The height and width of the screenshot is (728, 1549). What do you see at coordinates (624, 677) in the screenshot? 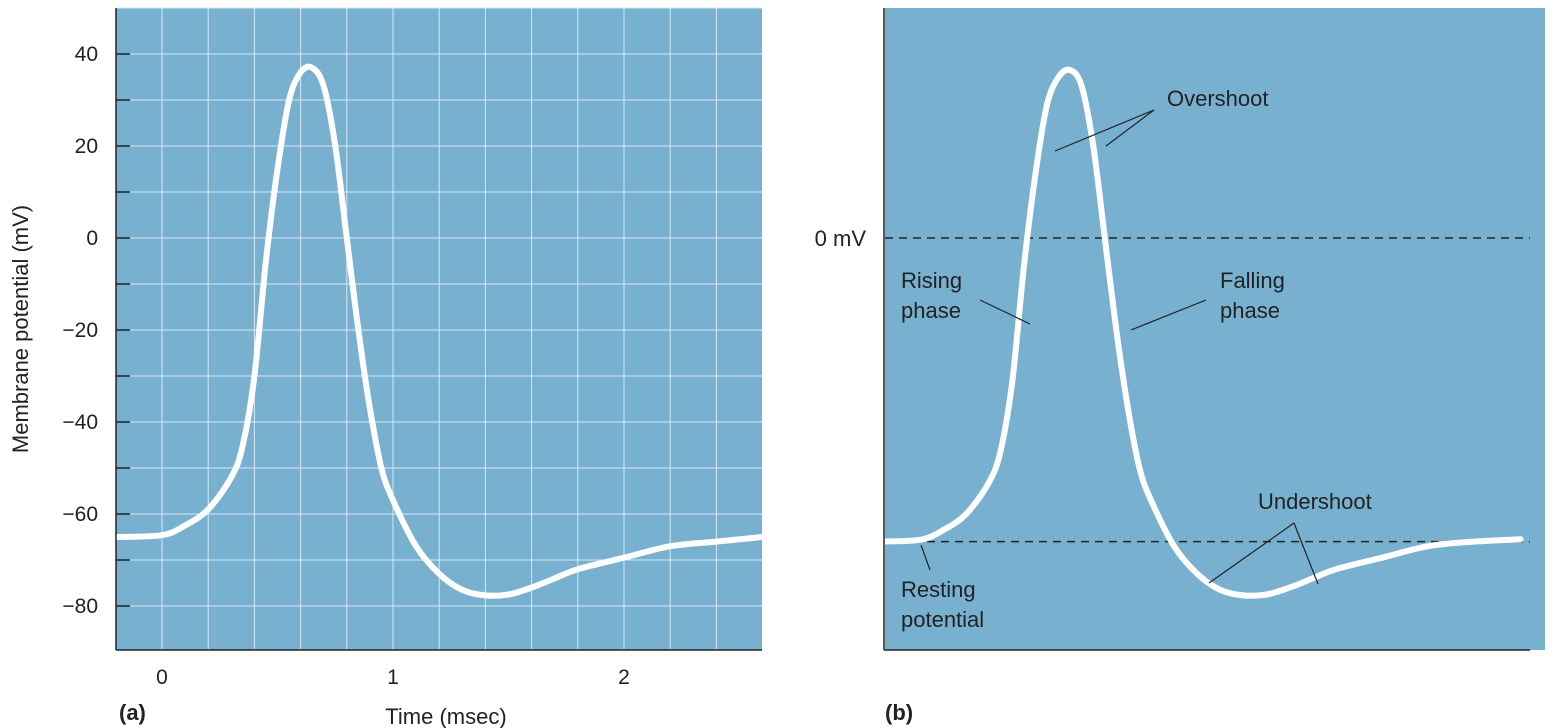
I see `x-tick-label: 2` at bounding box center [624, 677].